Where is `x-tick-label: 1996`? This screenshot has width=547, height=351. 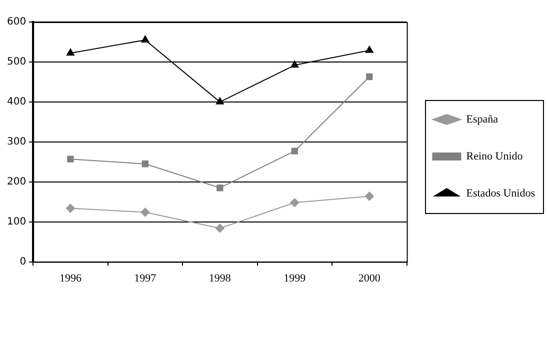
x-tick-label: 1996 is located at coordinates (70, 278).